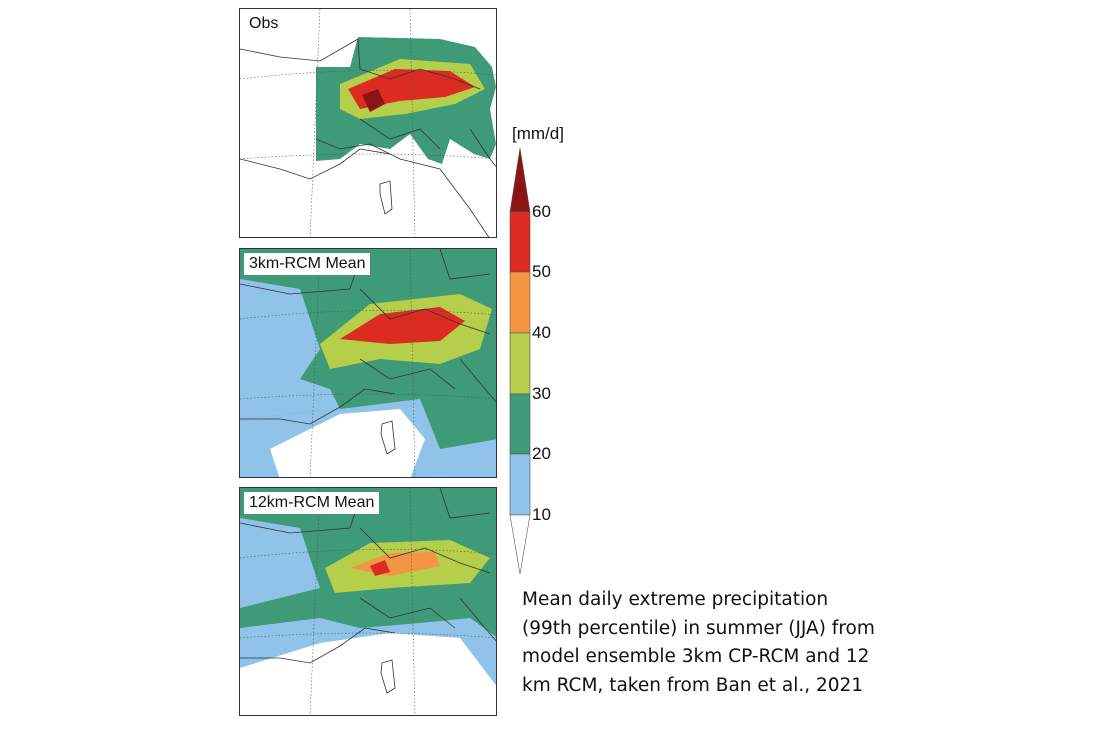 This screenshot has width=1110, height=730. What do you see at coordinates (541, 393) in the screenshot?
I see `colorbar-tick-30: 30` at bounding box center [541, 393].